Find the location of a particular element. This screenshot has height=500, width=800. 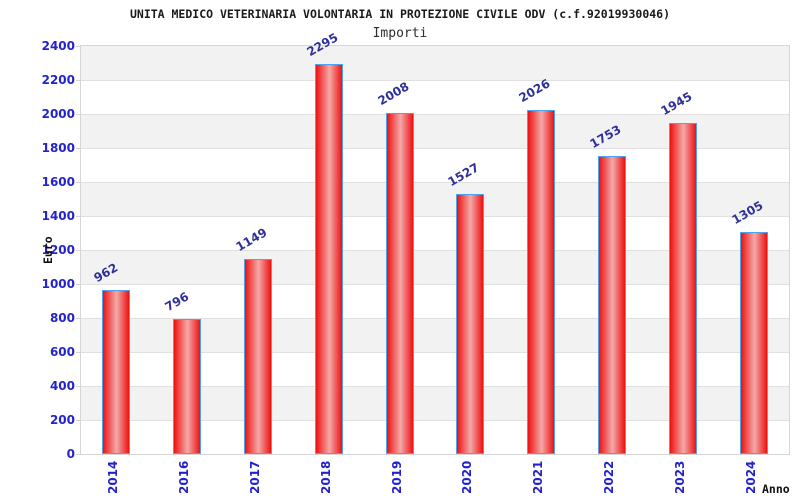

y-tick-label: 2400 is located at coordinates (58, 46).